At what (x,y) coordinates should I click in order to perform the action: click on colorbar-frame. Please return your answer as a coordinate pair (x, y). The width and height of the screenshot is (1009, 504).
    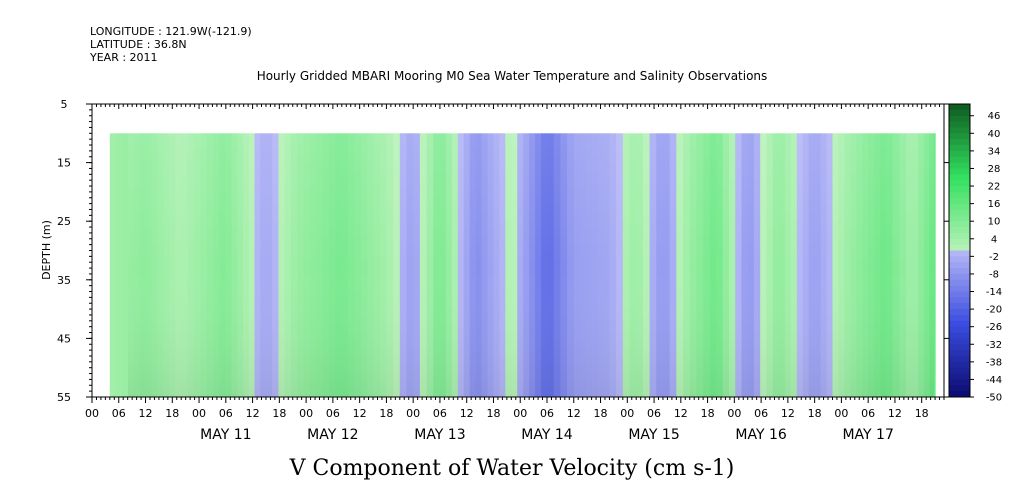
    Looking at the image, I should click on (959, 250).